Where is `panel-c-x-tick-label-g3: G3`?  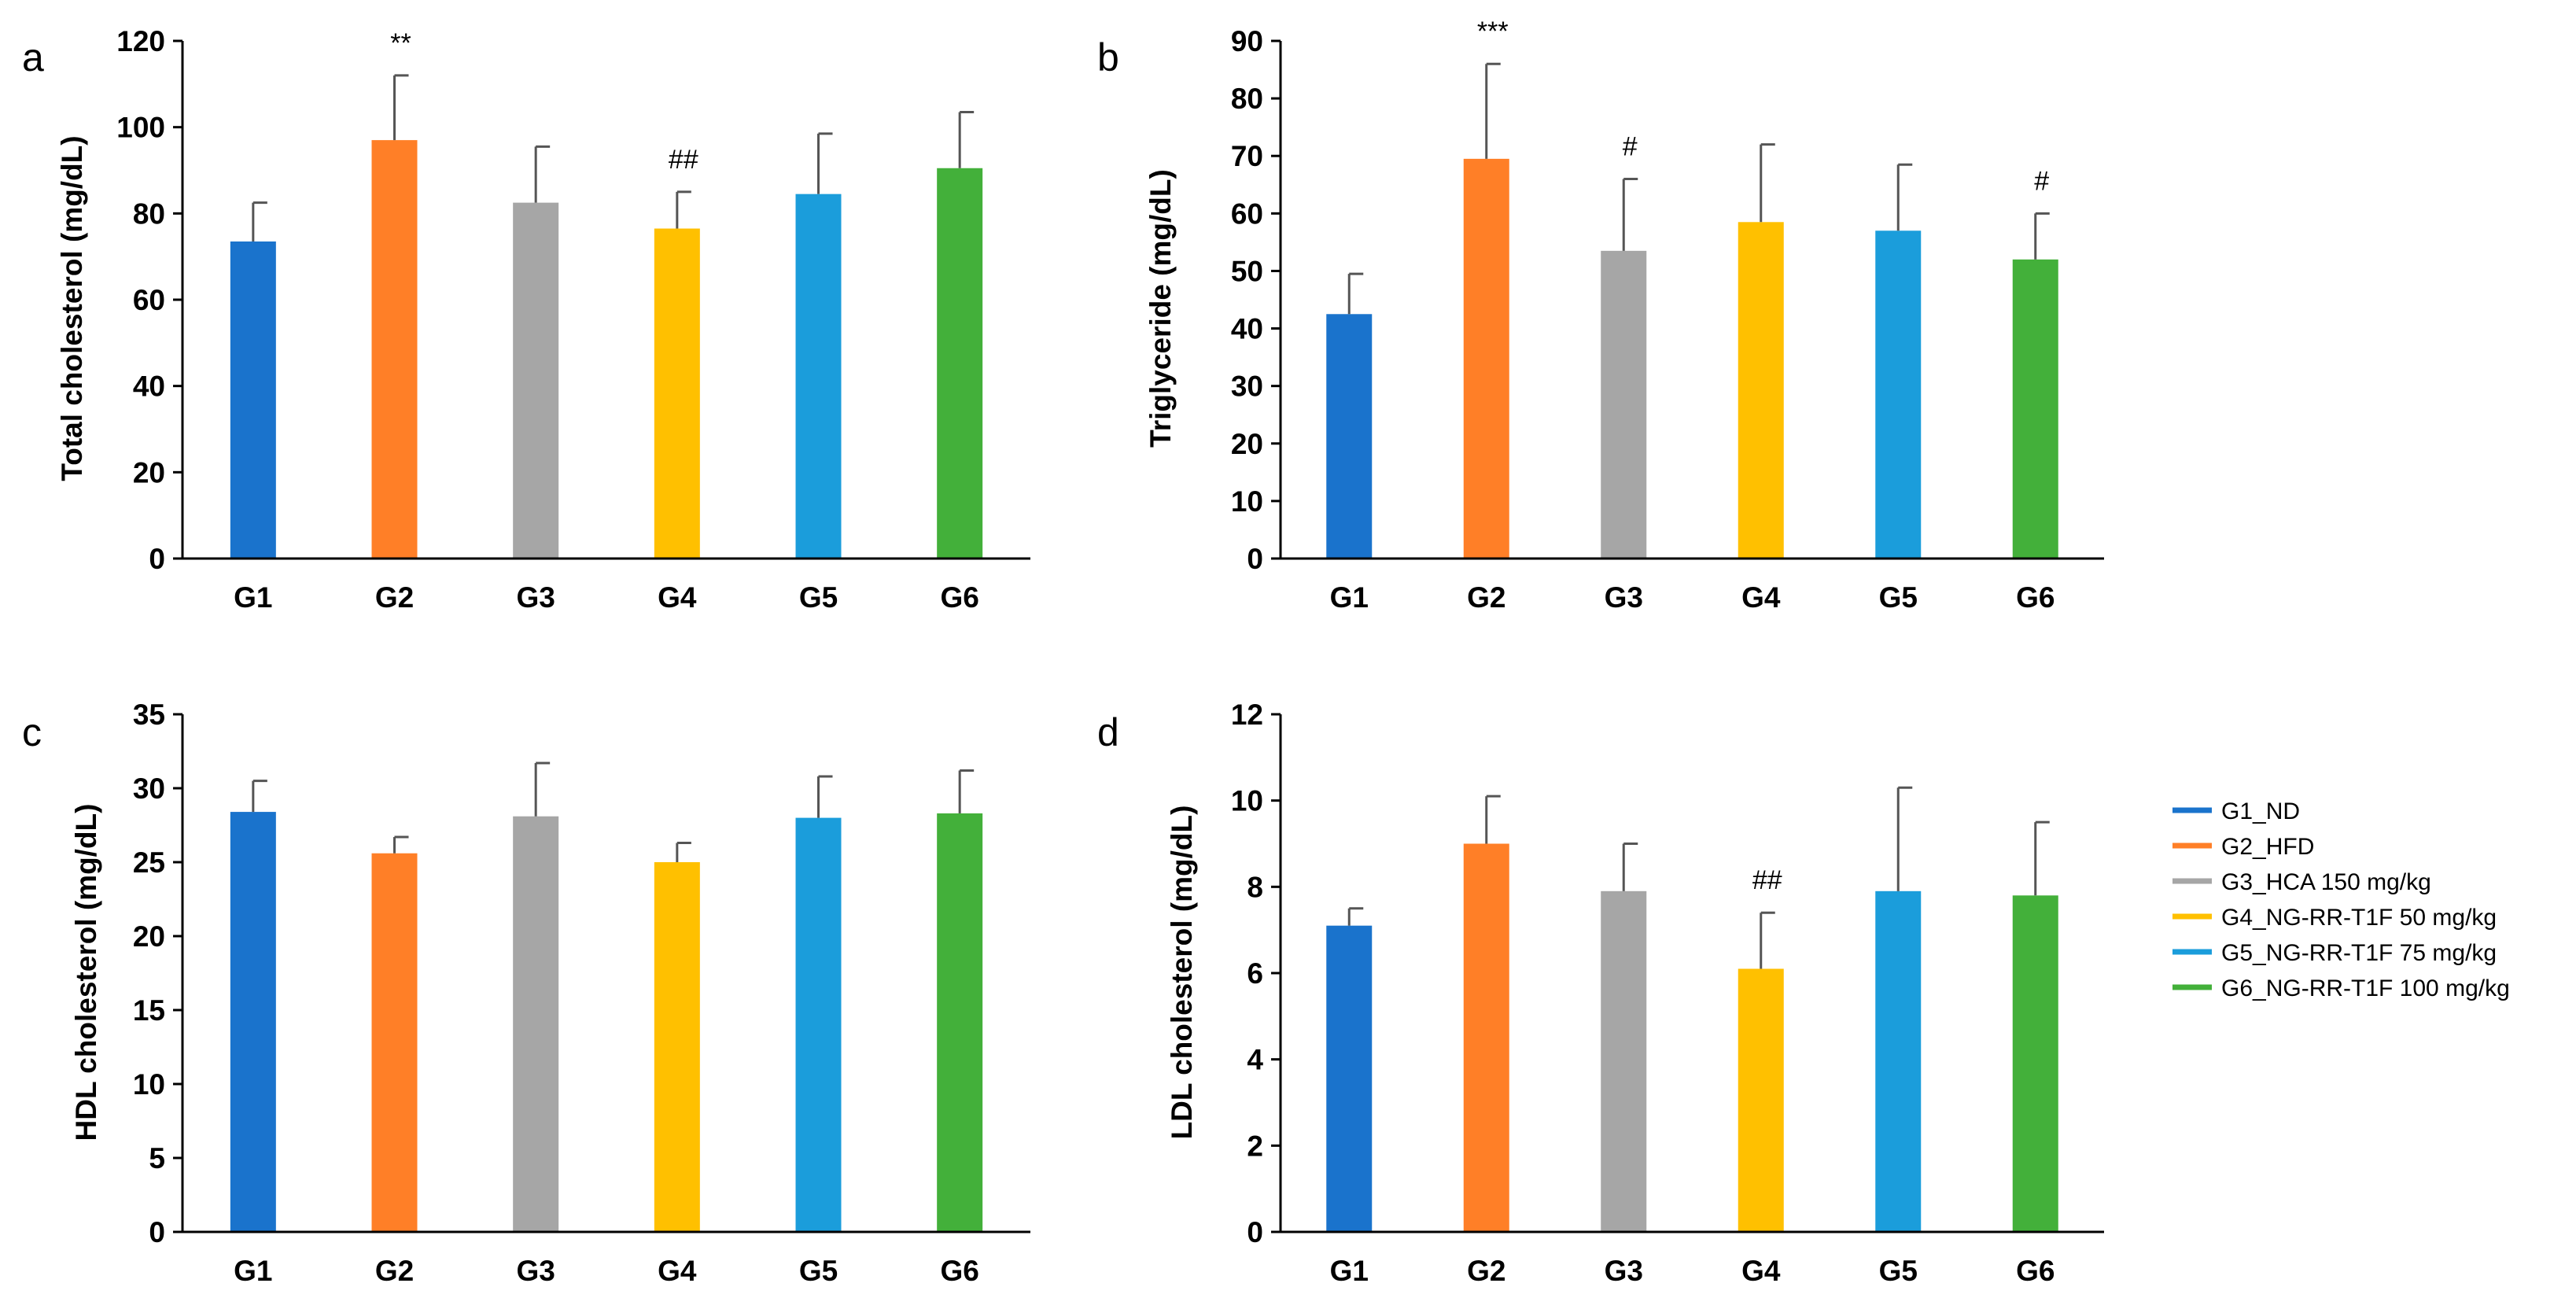 panel-c-x-tick-label-g3: G3 is located at coordinates (535, 1271).